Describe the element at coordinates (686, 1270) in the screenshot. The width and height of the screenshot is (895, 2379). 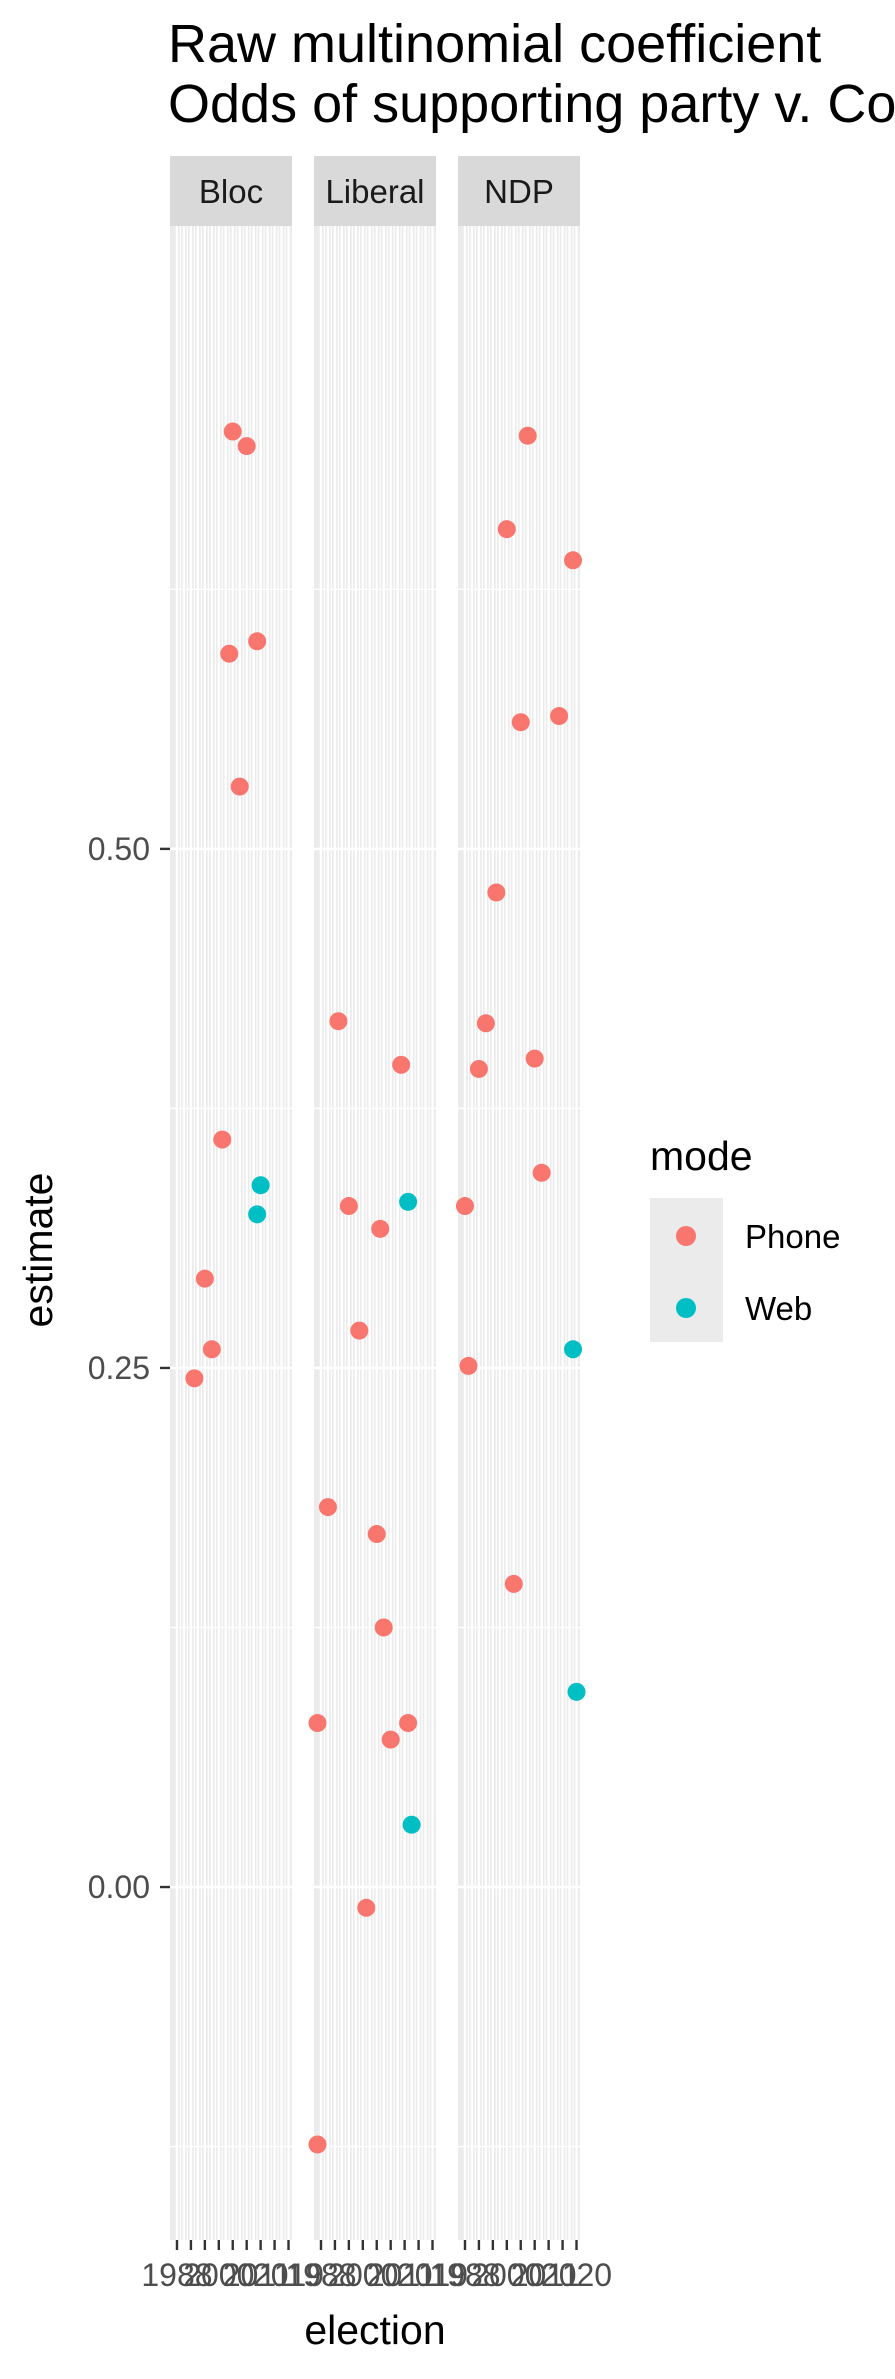
I see `legend-key-background` at that location.